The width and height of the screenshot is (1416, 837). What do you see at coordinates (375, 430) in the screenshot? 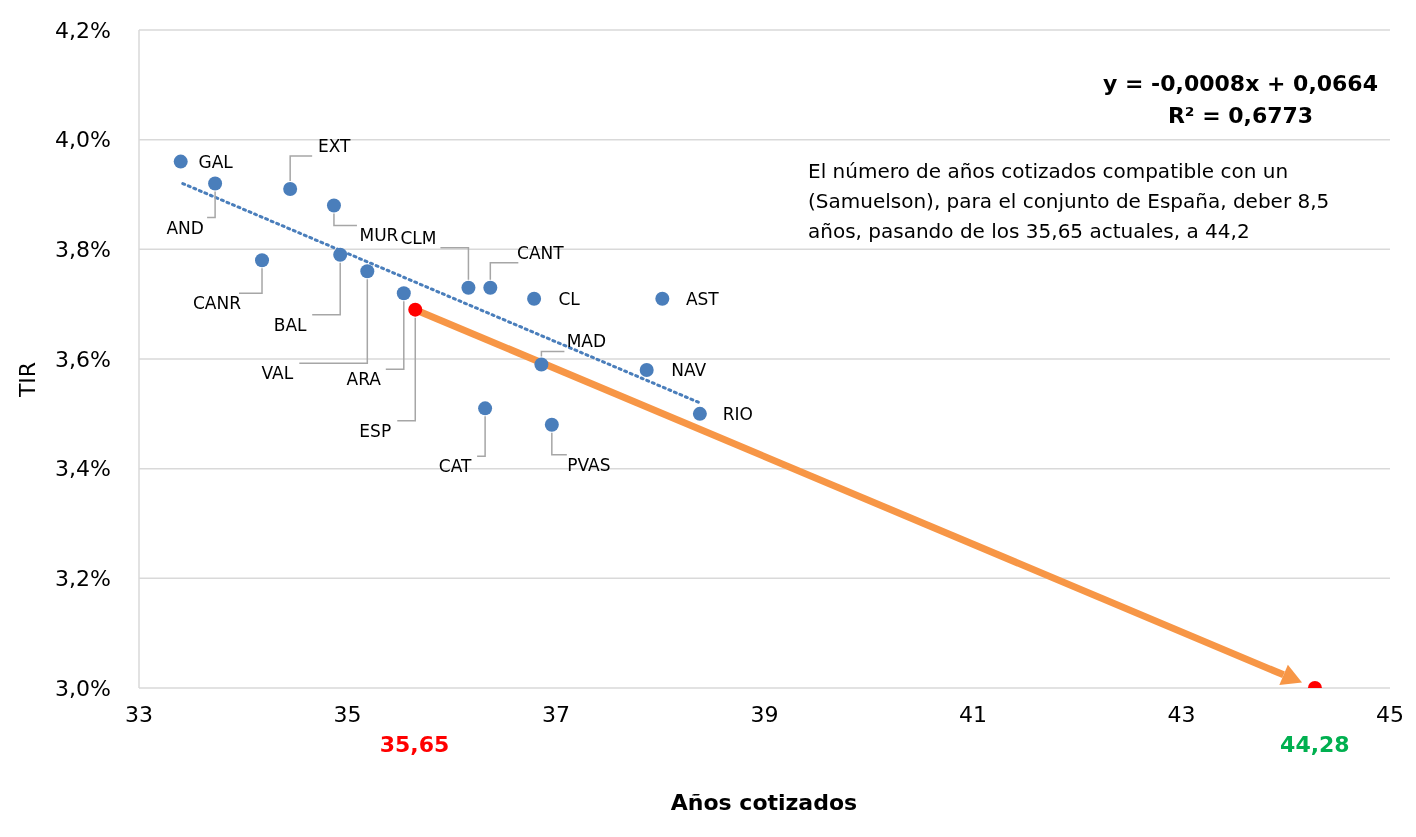
I see `annotation: ESP` at bounding box center [375, 430].